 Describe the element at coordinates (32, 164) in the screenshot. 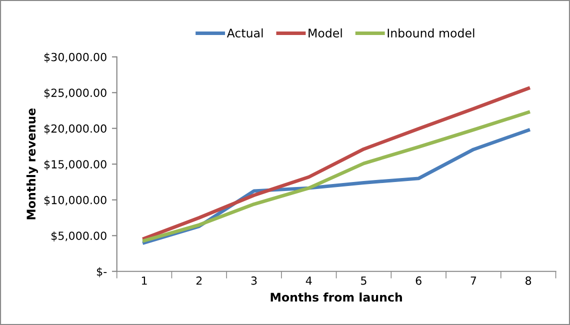

I see `y-axis-title: Monthly revenue` at that location.